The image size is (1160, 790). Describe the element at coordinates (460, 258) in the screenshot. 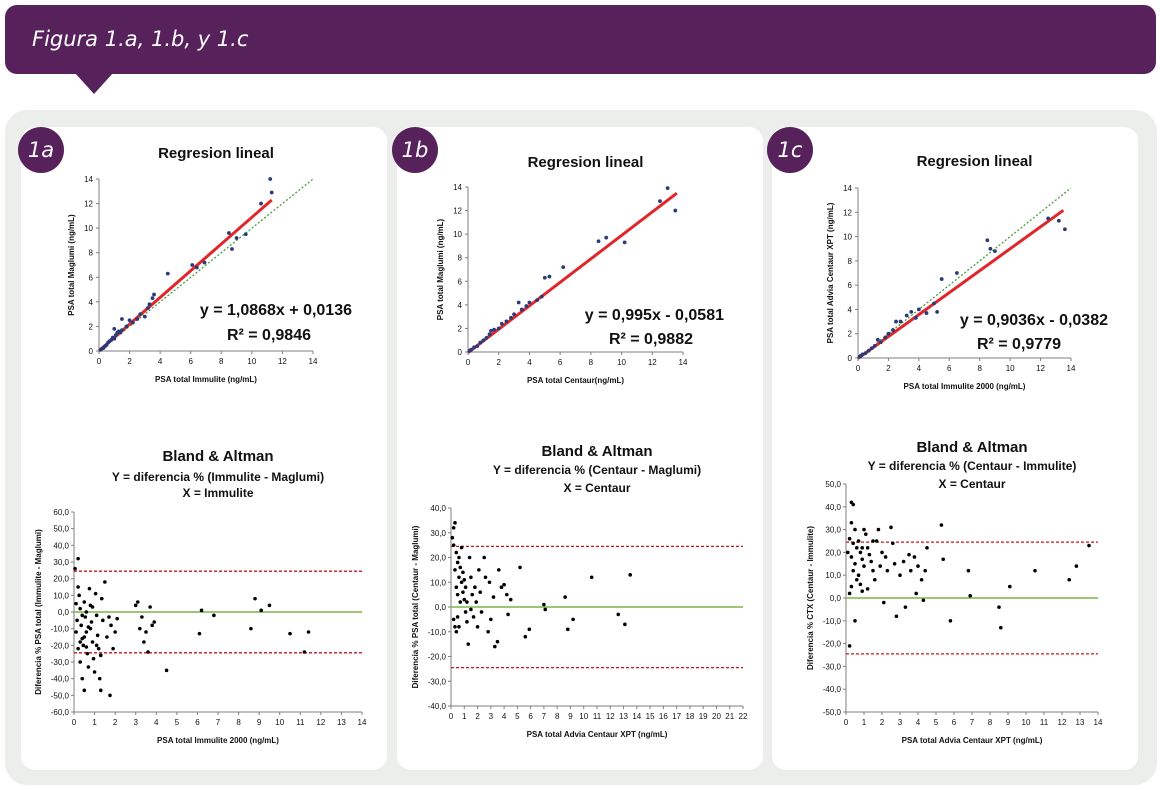

I see `1b-regression-y-tick-label: 8` at that location.